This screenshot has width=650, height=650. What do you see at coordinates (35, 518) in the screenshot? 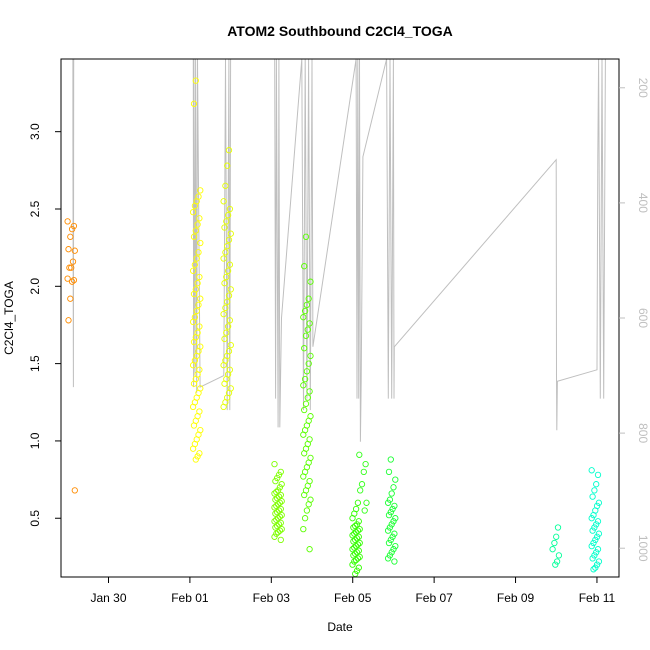
I see `y-tick-label: 0.5` at bounding box center [35, 518].